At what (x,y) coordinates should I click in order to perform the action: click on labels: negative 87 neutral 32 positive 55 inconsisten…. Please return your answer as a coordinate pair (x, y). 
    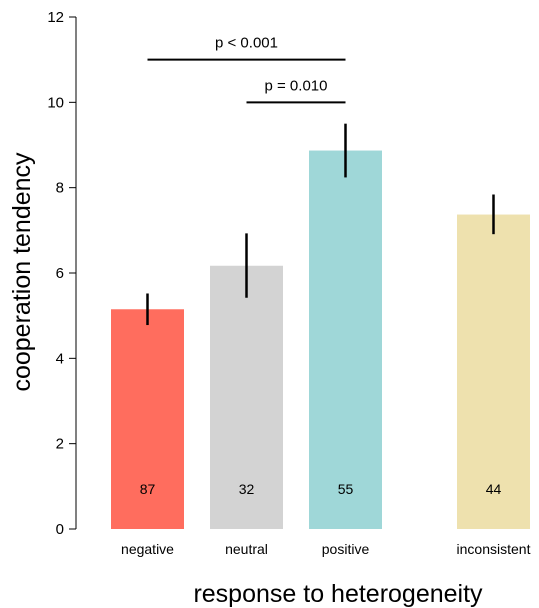
    Looking at the image, I should click on (326, 519).